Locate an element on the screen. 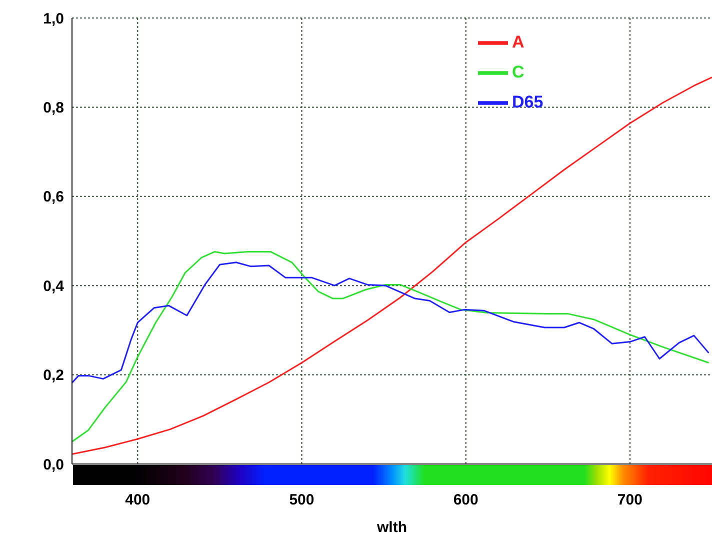  y-tick-label: 1,0 is located at coordinates (53, 19).